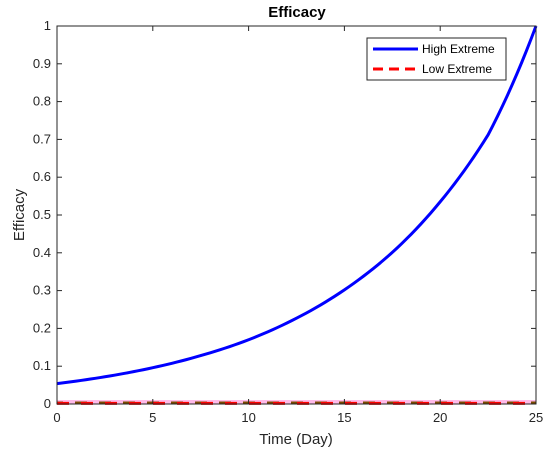  What do you see at coordinates (19, 214) in the screenshot?
I see `y-axis-label: Efficacy` at bounding box center [19, 214].